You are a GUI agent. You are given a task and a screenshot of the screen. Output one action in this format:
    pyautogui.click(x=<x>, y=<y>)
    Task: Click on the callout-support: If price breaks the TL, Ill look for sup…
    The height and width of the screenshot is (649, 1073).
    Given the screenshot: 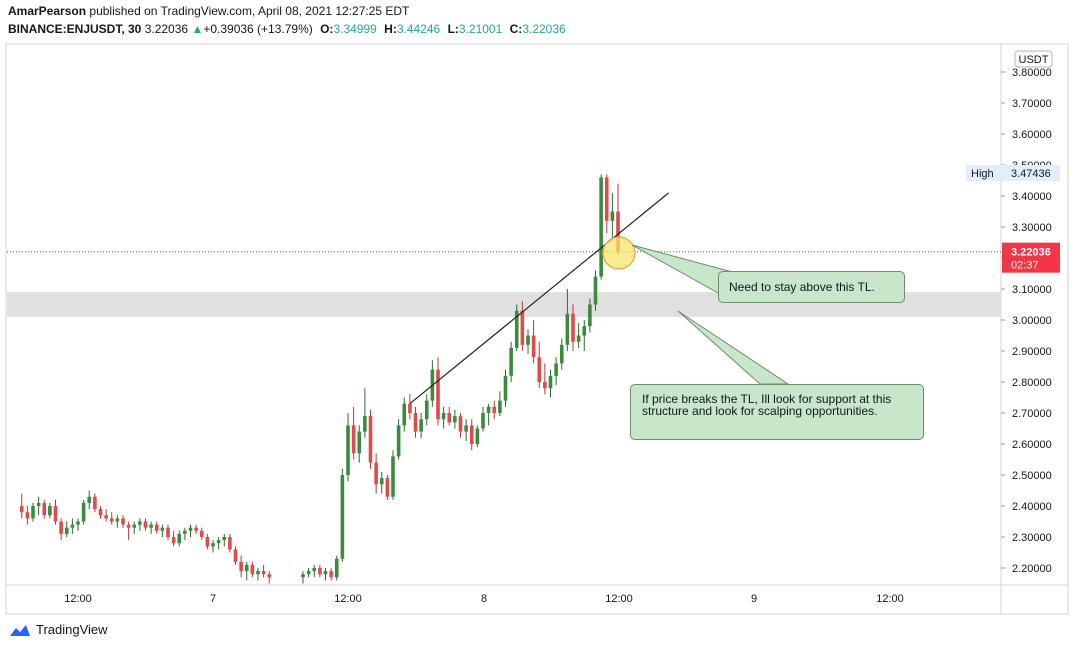 What is the action you would take?
    pyautogui.click(x=777, y=412)
    